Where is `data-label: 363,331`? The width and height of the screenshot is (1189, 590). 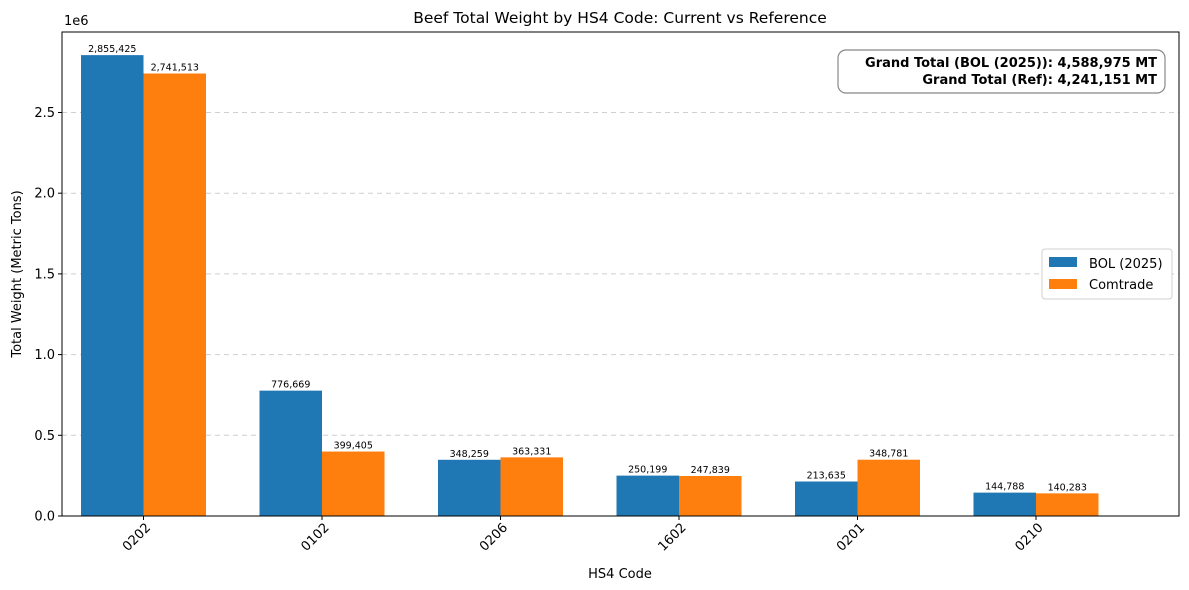
data-label: 363,331 is located at coordinates (531, 451).